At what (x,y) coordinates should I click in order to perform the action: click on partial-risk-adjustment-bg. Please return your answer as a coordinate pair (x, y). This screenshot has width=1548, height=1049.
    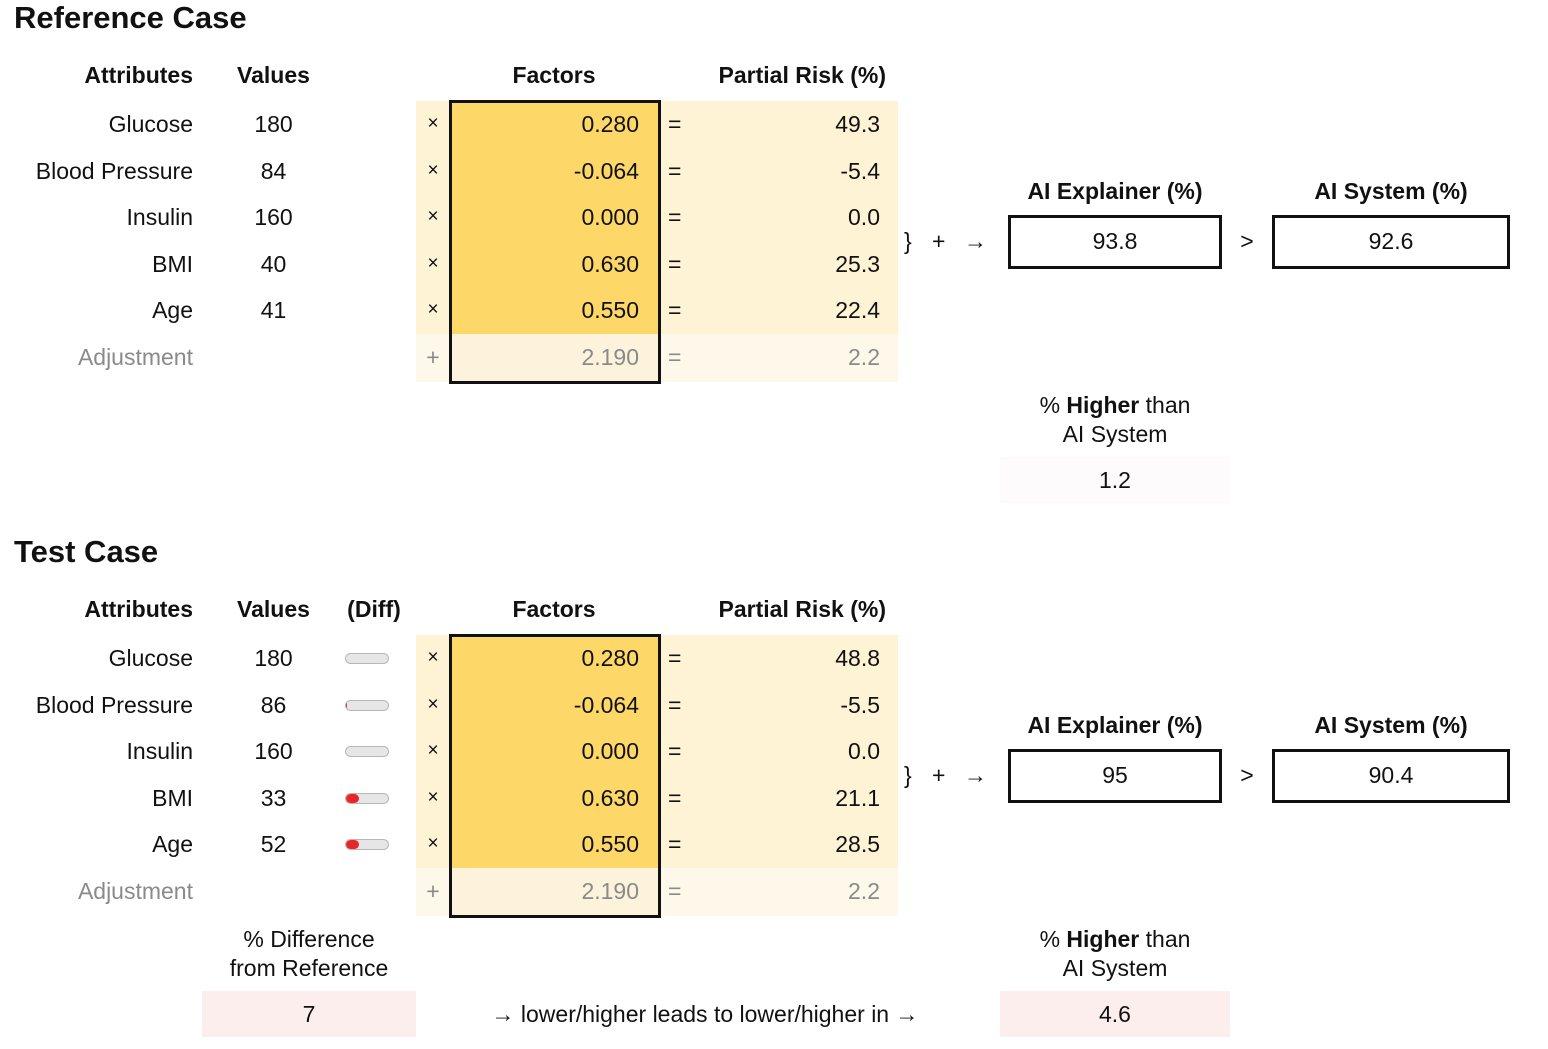
    Looking at the image, I should click on (778, 892).